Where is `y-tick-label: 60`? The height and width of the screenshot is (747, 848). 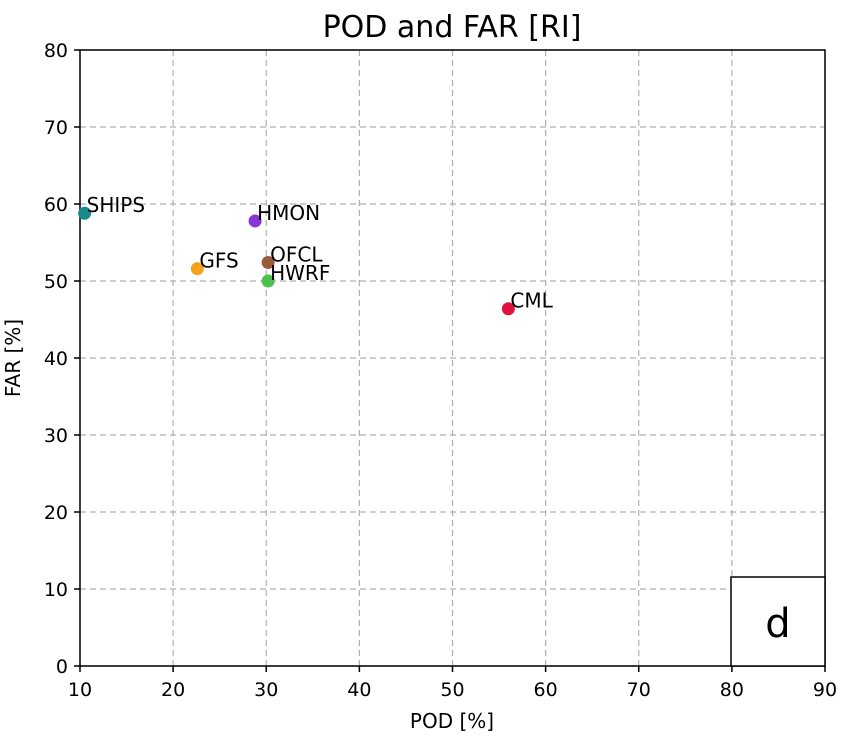
y-tick-label: 60 is located at coordinates (56, 205).